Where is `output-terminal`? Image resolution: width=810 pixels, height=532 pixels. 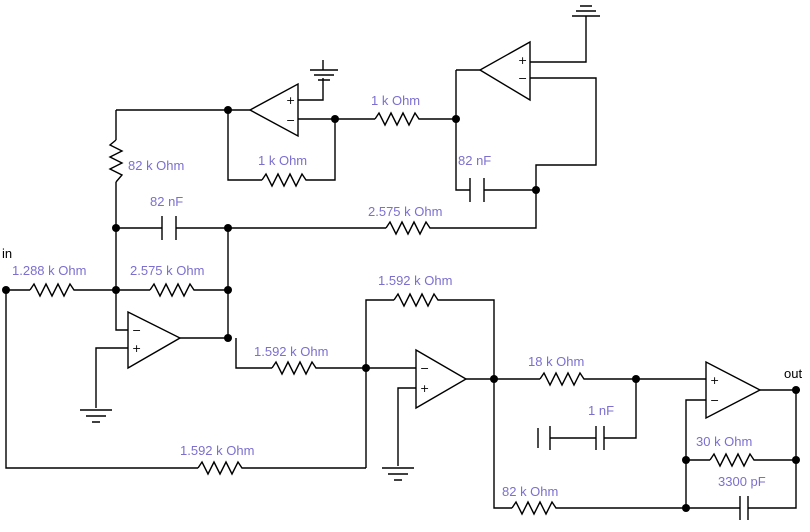
output-terminal is located at coordinates (796, 390).